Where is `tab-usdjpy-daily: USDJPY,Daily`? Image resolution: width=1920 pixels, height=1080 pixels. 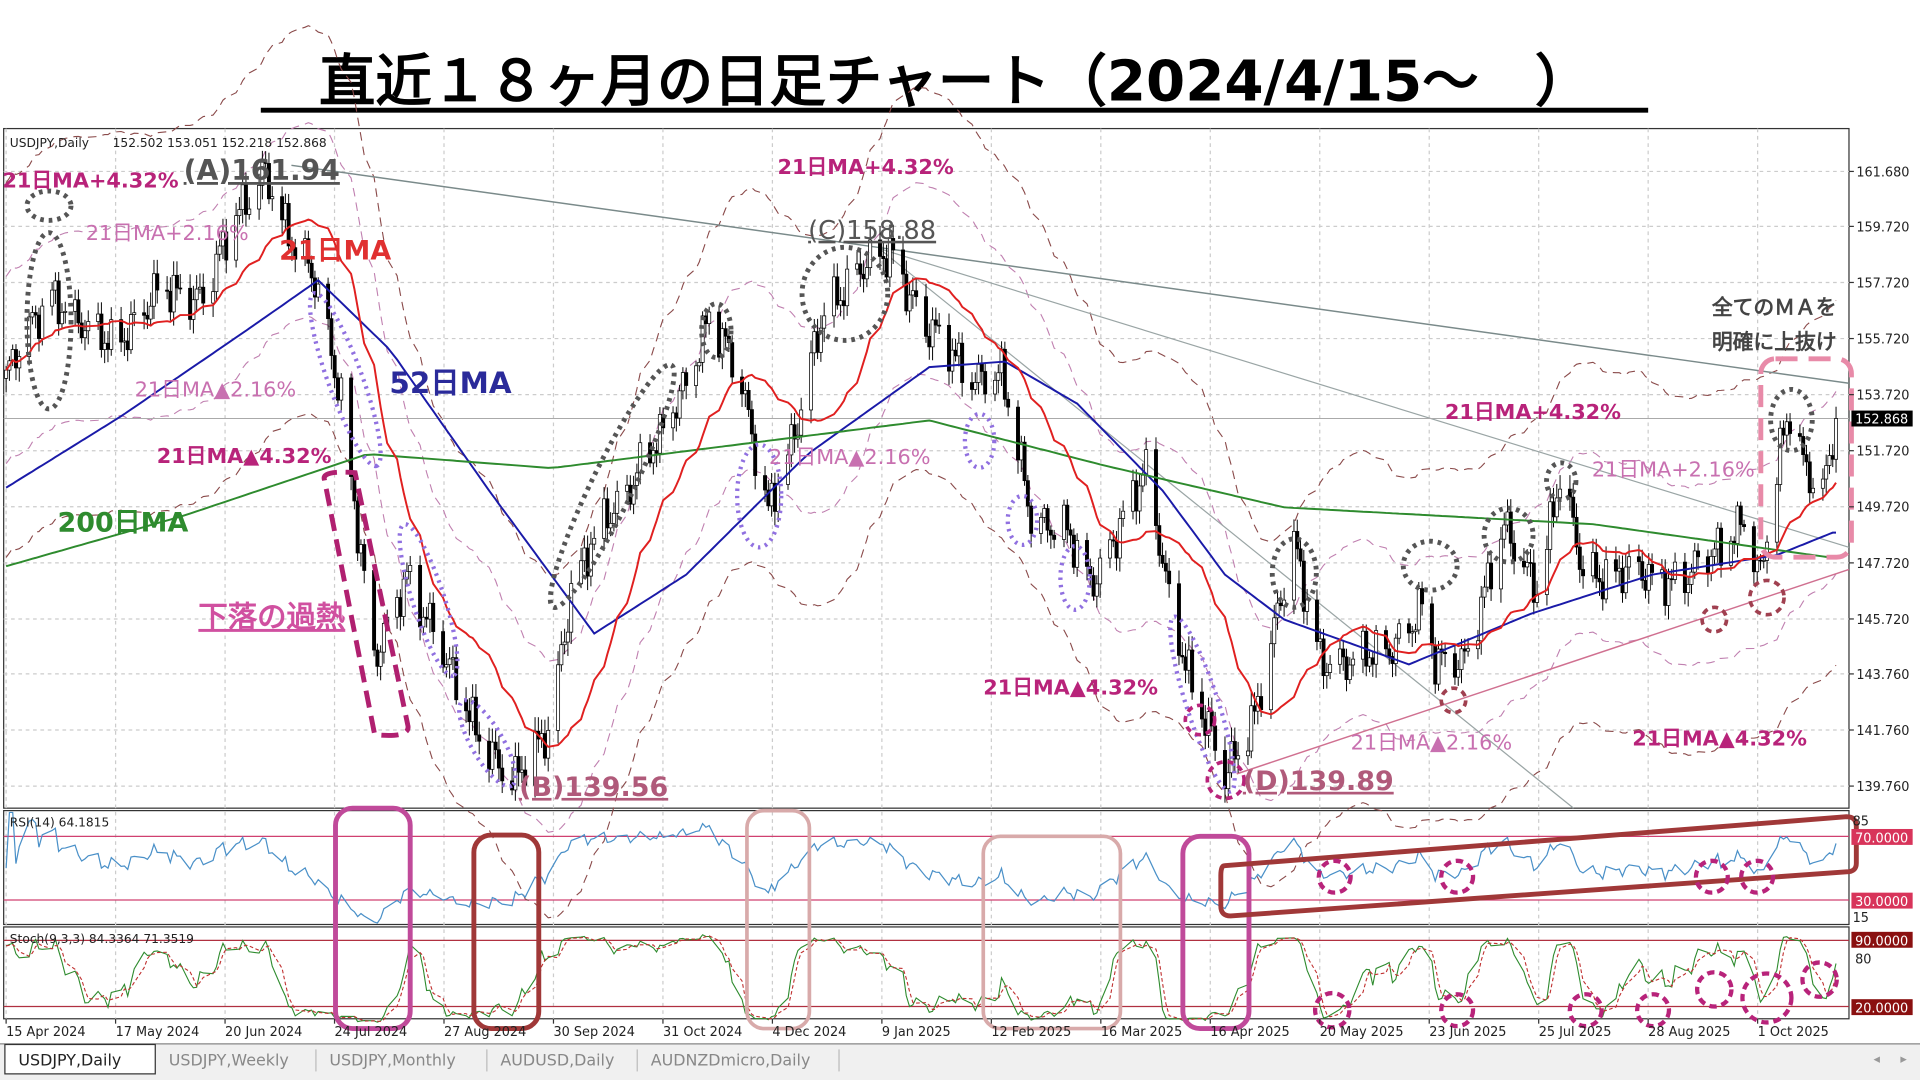 tab-usdjpy-daily: USDJPY,Daily is located at coordinates (80, 1059).